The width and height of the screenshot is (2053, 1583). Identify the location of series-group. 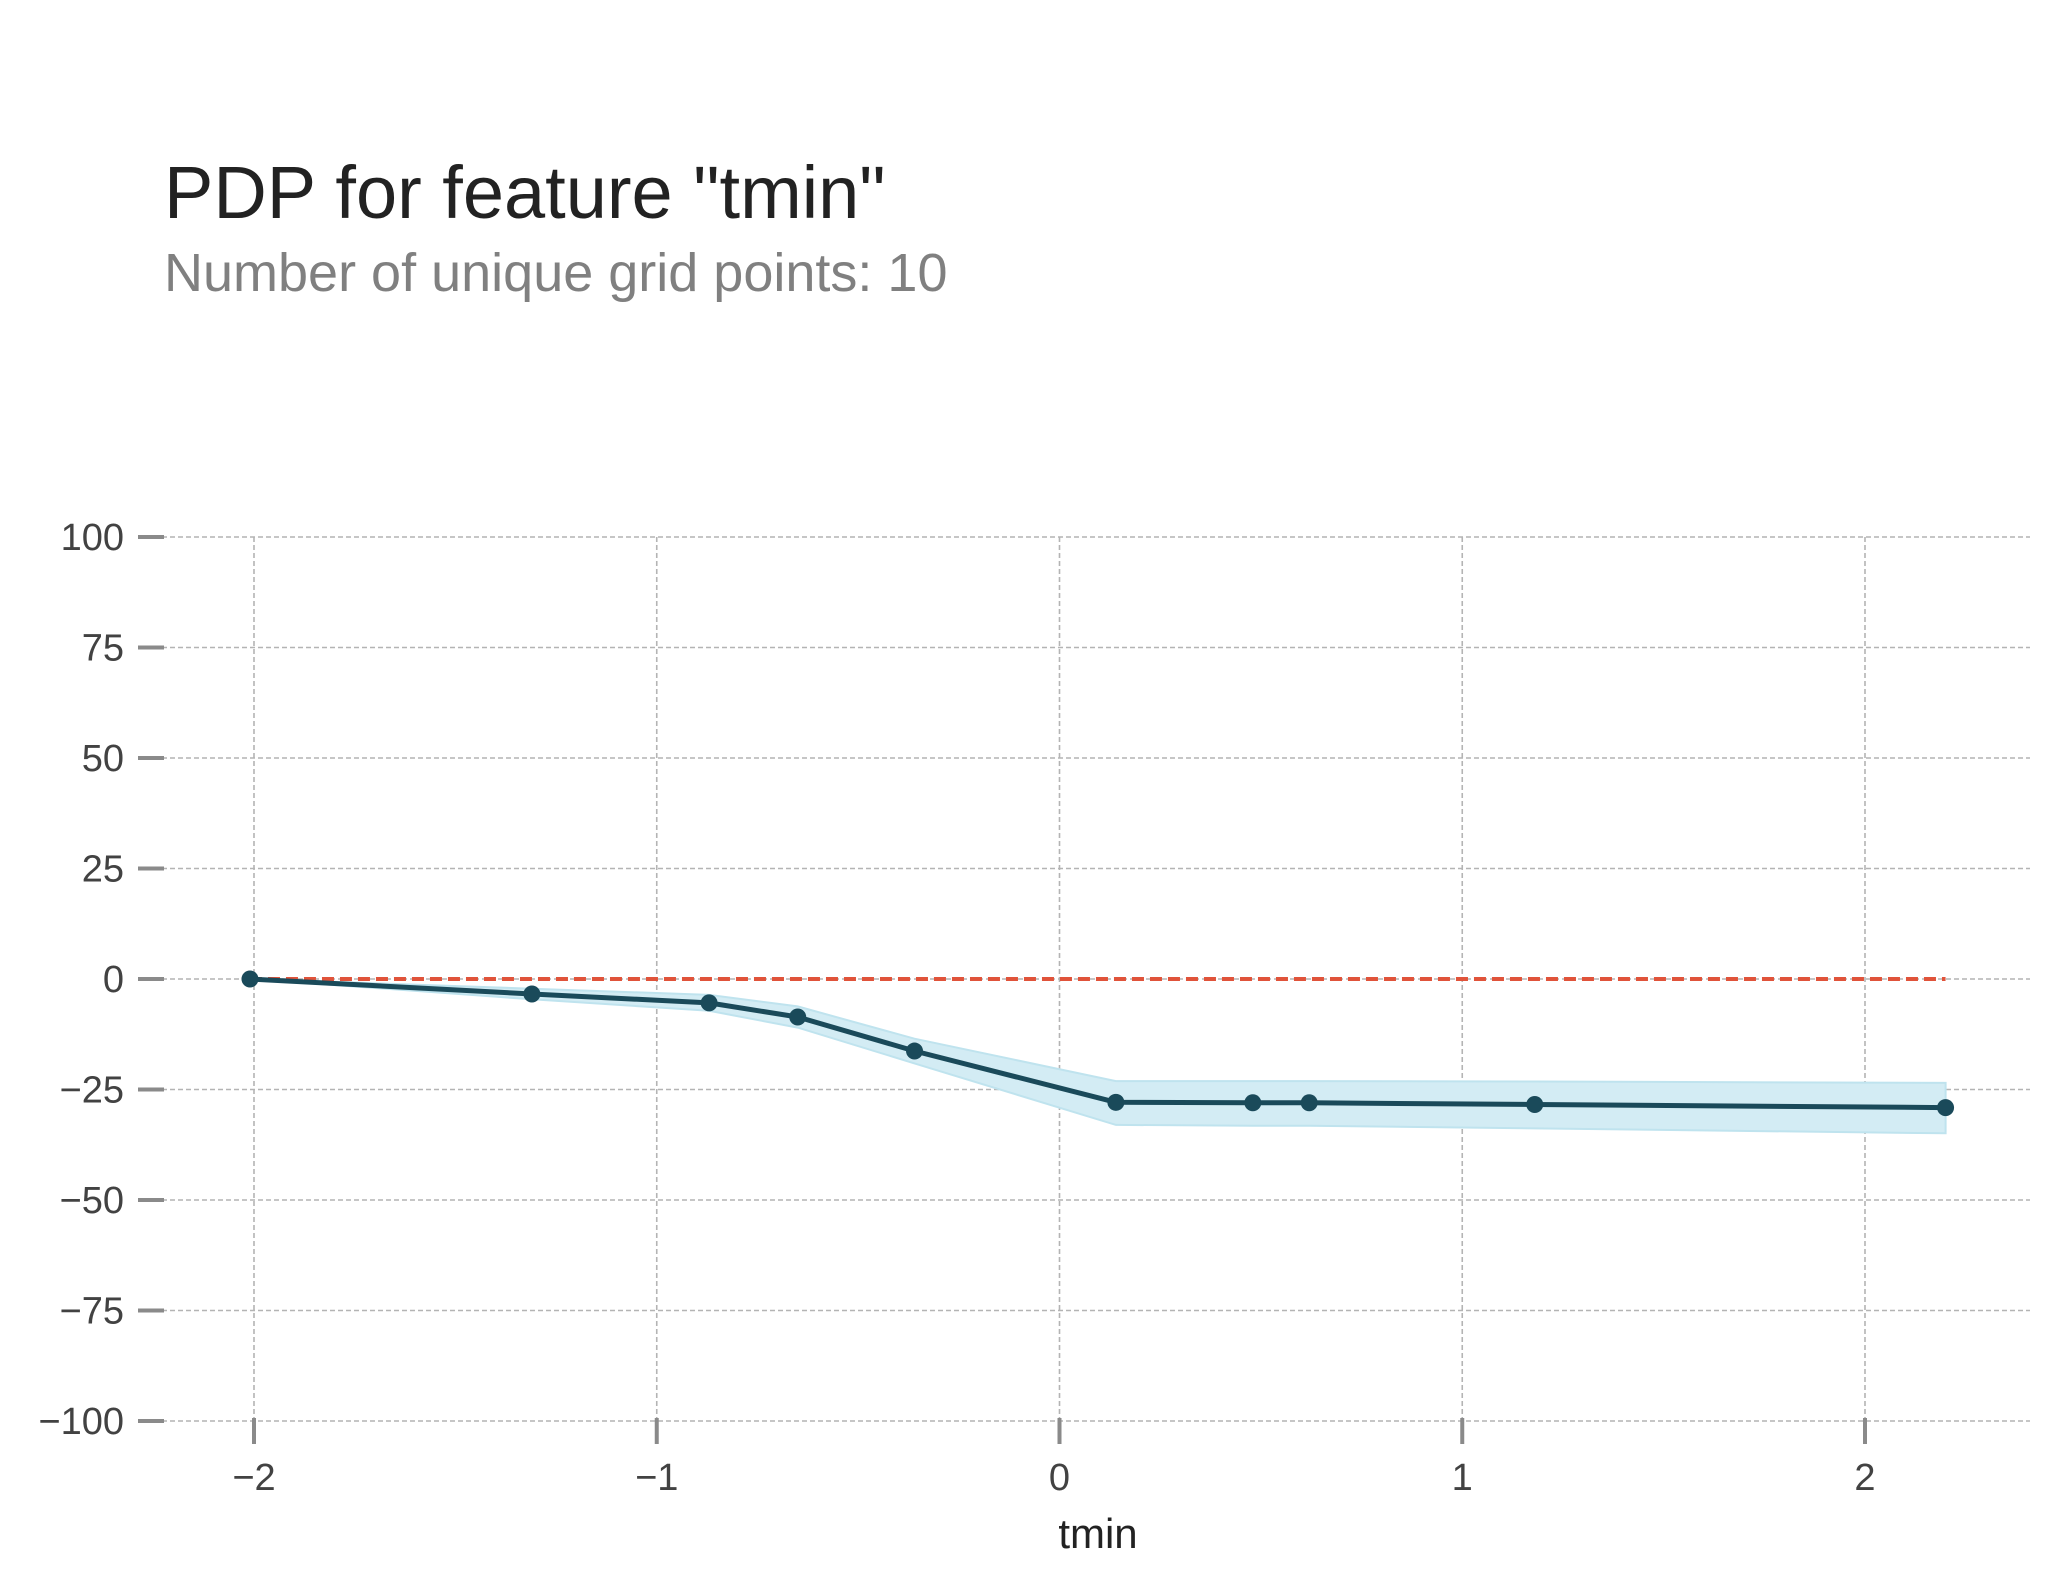
(1098, 1043).